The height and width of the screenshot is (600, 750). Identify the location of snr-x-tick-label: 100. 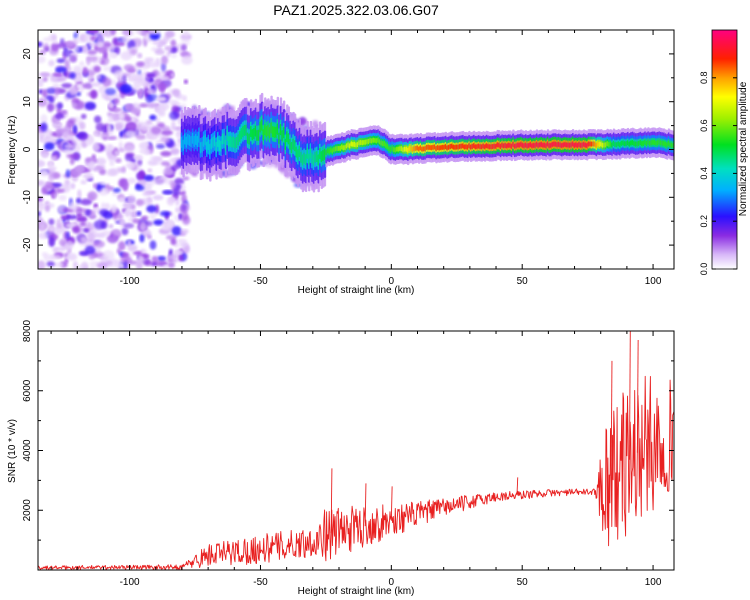
(653, 582).